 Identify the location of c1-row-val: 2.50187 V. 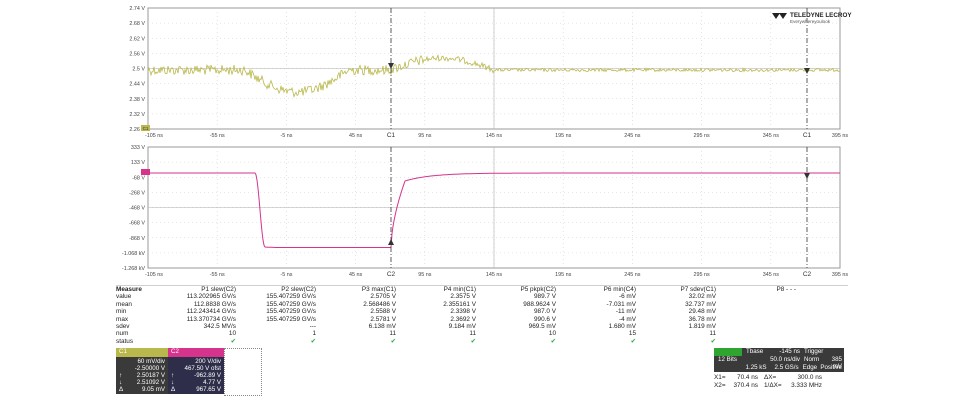
(150, 375).